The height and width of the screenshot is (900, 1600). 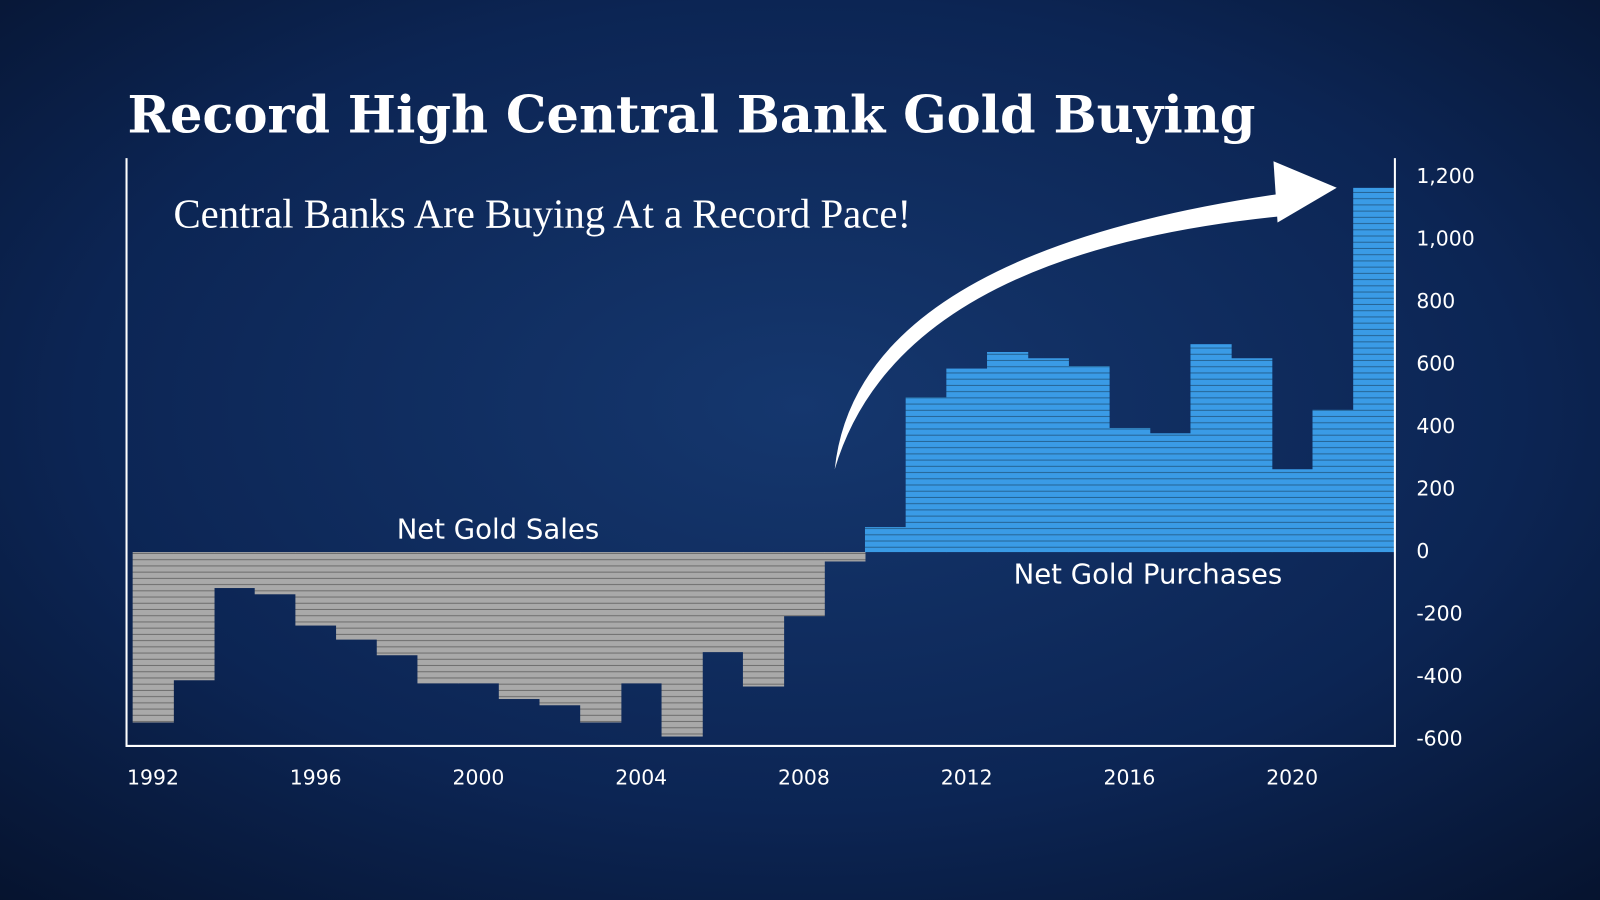 I want to click on y-tick-label: 800, so click(x=1435, y=301).